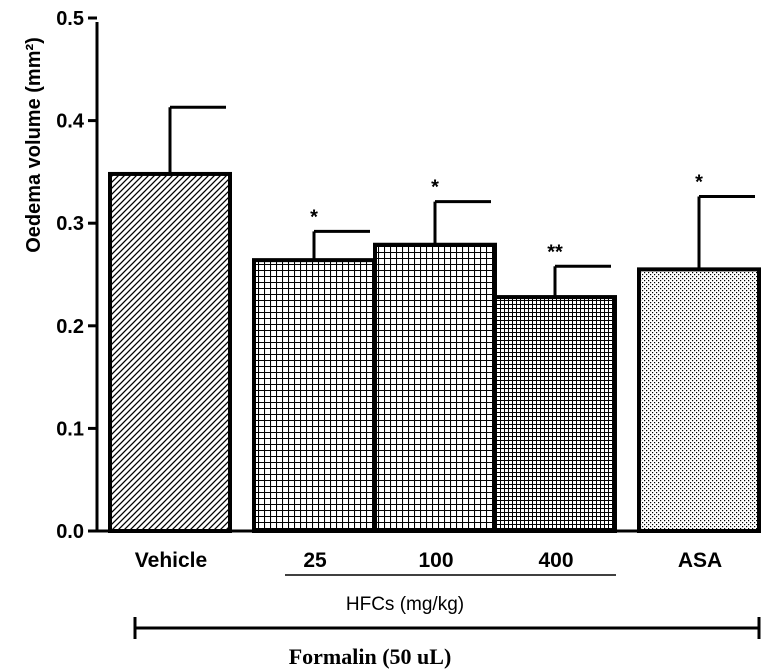 This screenshot has height=669, width=761. Describe the element at coordinates (171, 560) in the screenshot. I see `x-tick-label: Vehicle` at that location.